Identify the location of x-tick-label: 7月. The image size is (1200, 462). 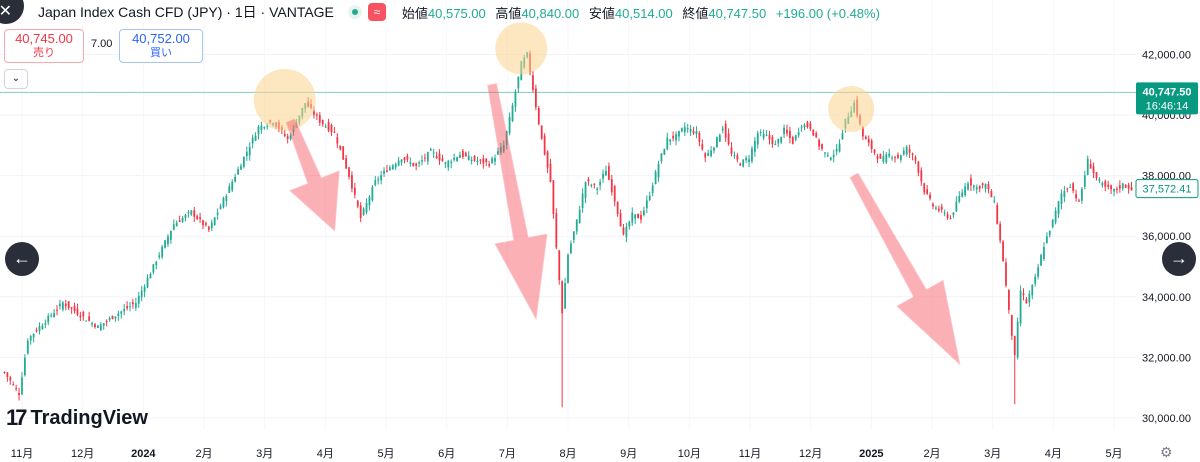
(507, 454).